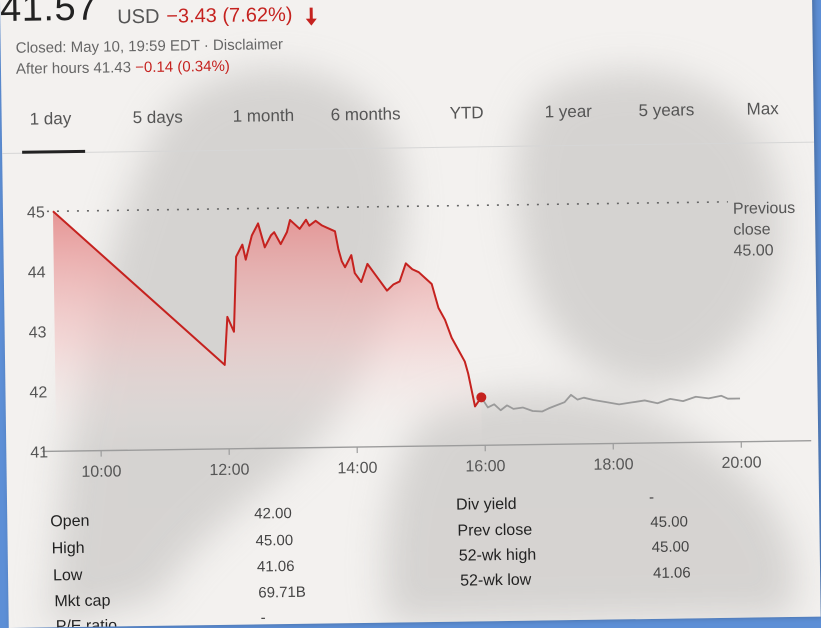 Image resolution: width=821 pixels, height=628 pixels. What do you see at coordinates (613, 465) in the screenshot?
I see `x-tick-label: 18:00` at bounding box center [613, 465].